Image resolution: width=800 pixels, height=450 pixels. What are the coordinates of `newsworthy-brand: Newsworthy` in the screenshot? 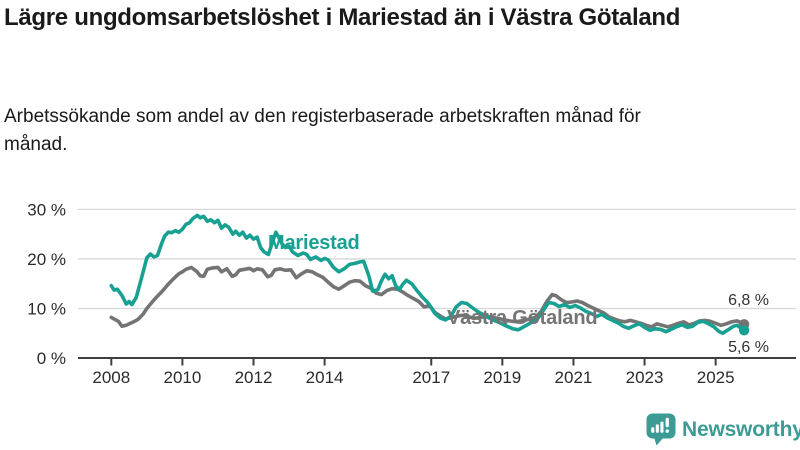 It's located at (723, 429).